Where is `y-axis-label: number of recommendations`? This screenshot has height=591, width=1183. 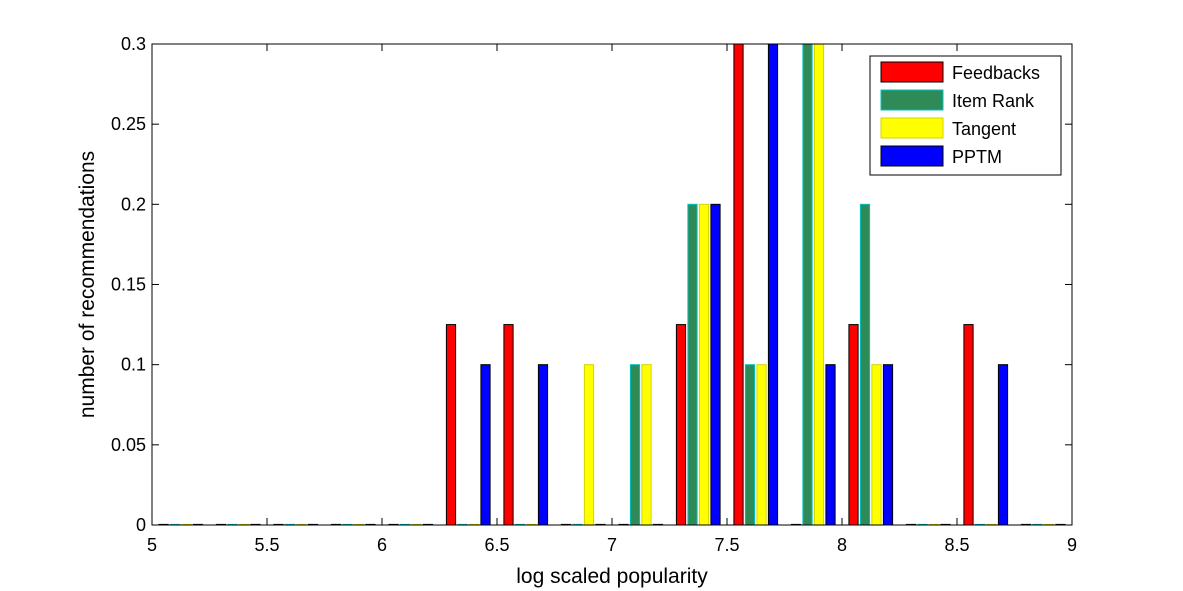
y-axis-label: number of recommendations is located at coordinates (87, 284).